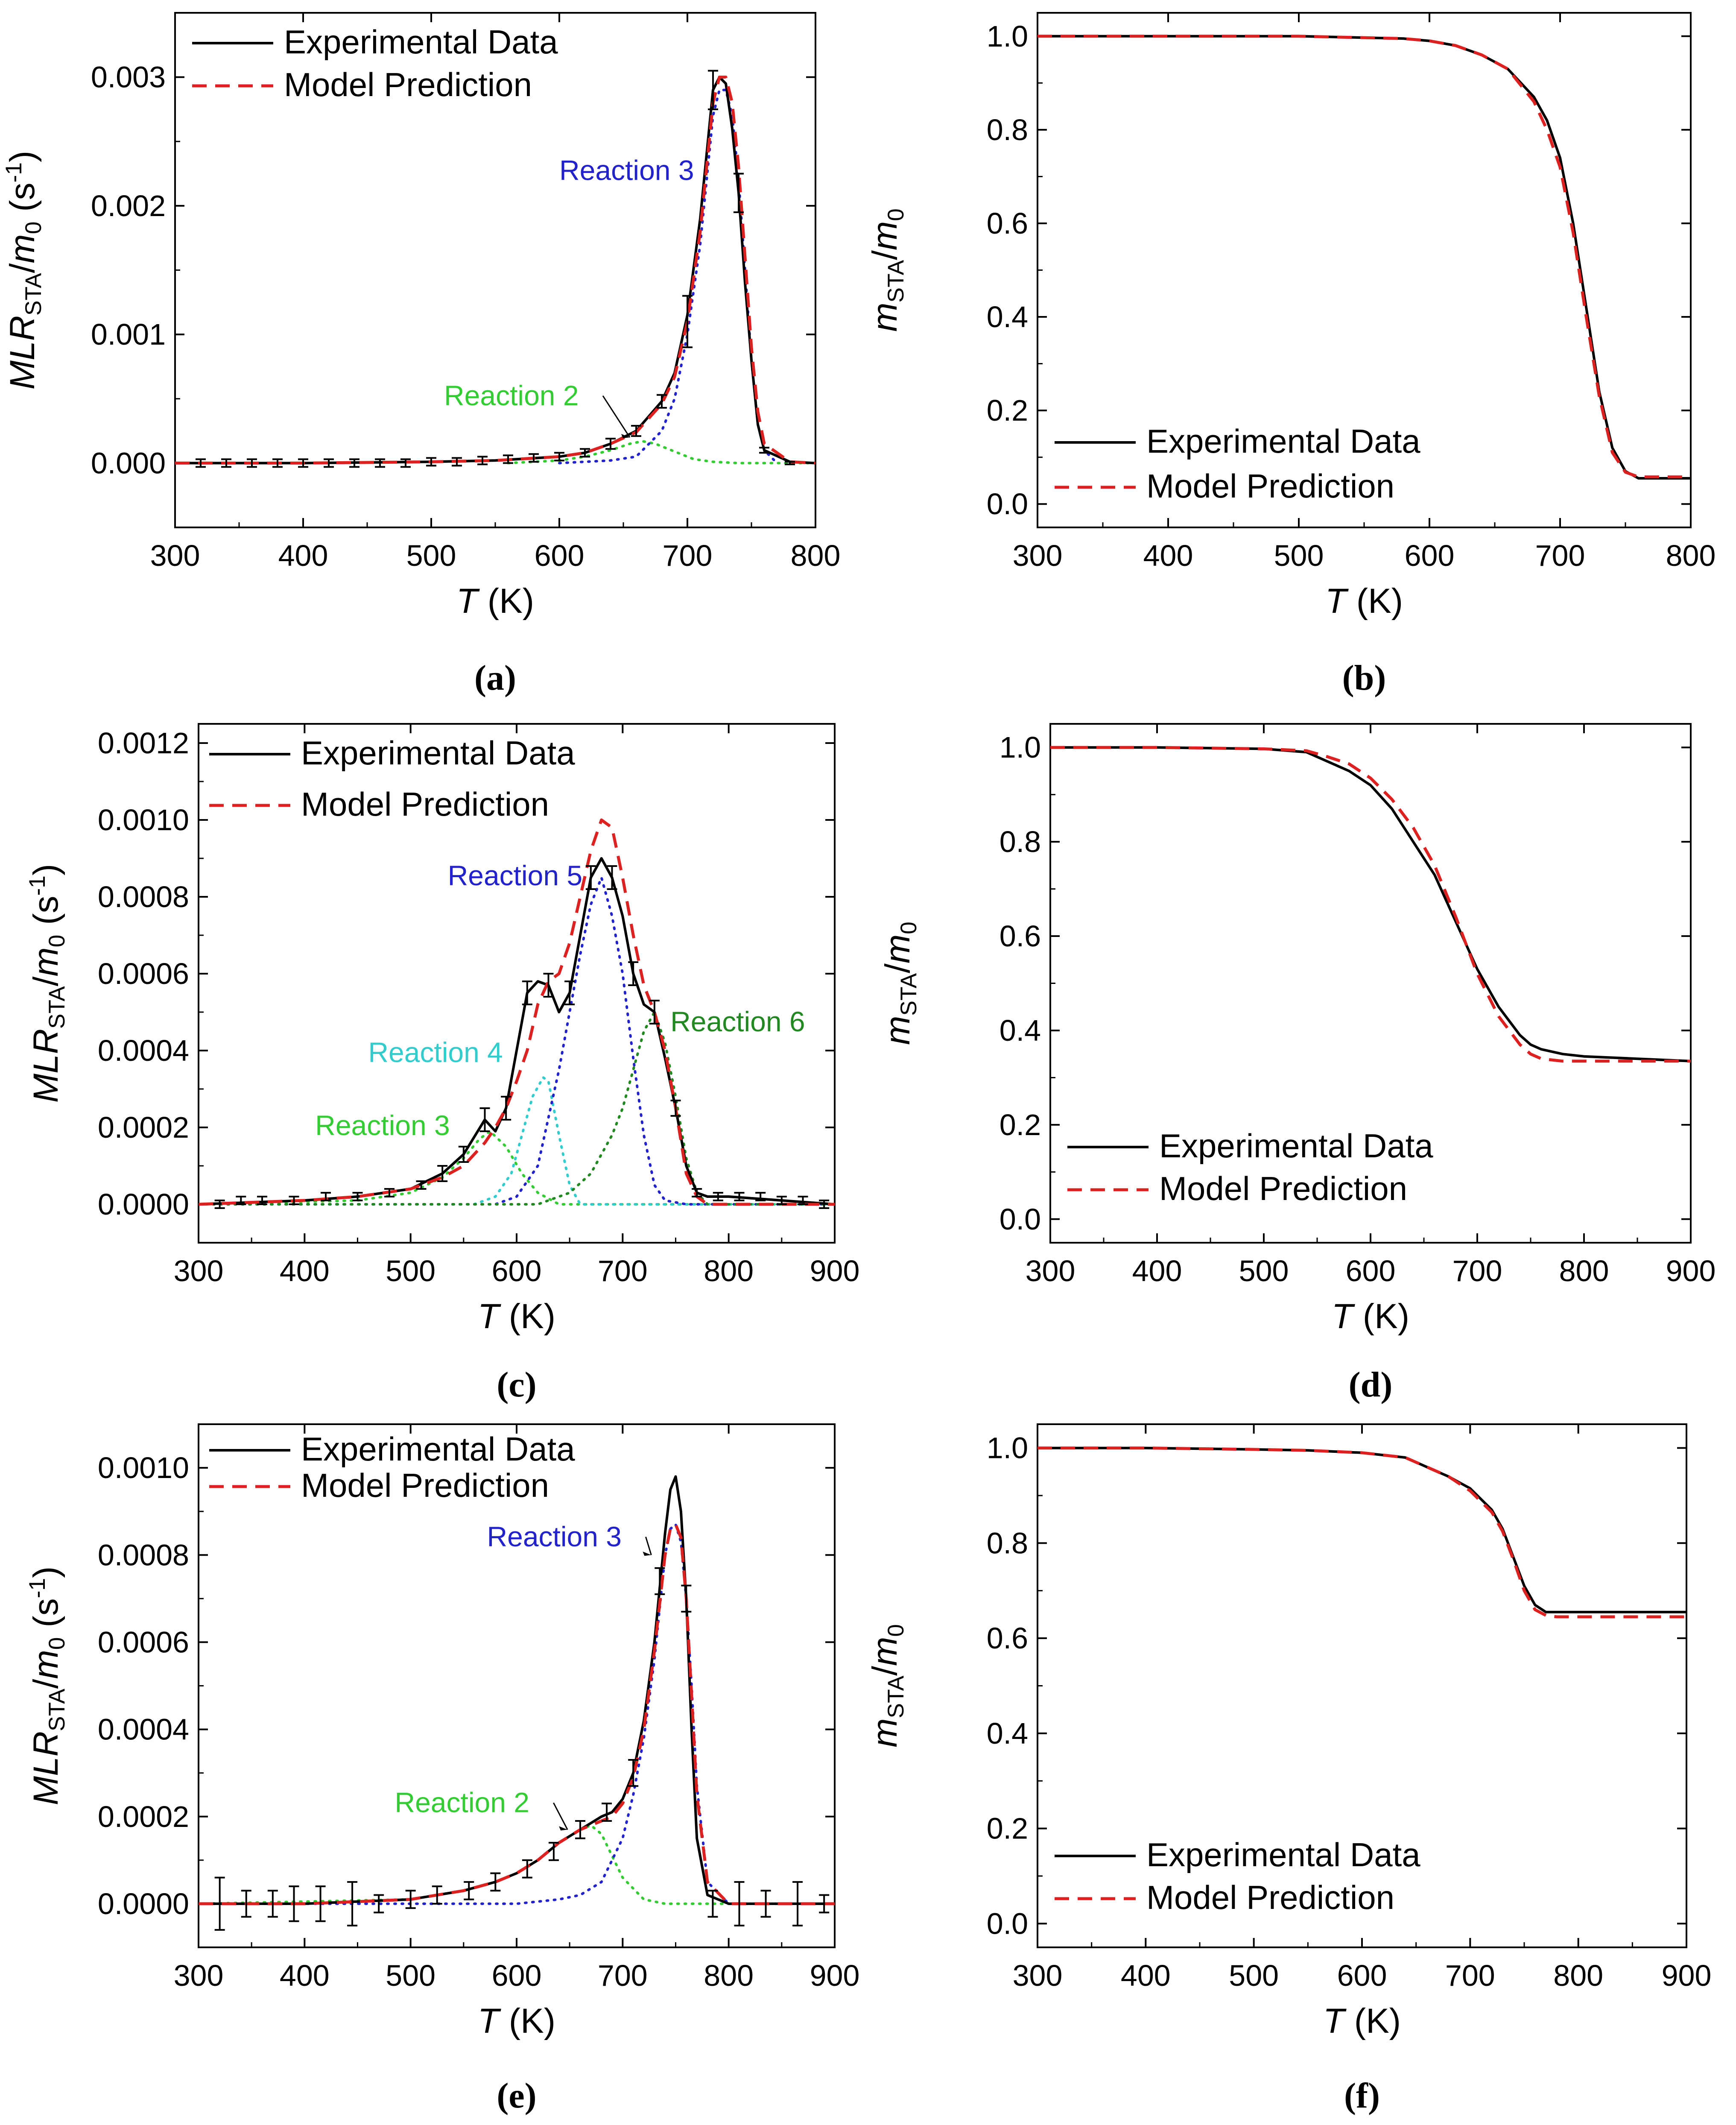 This screenshot has height=2125, width=1736. I want to click on panel-caption: (e), so click(517, 2096).